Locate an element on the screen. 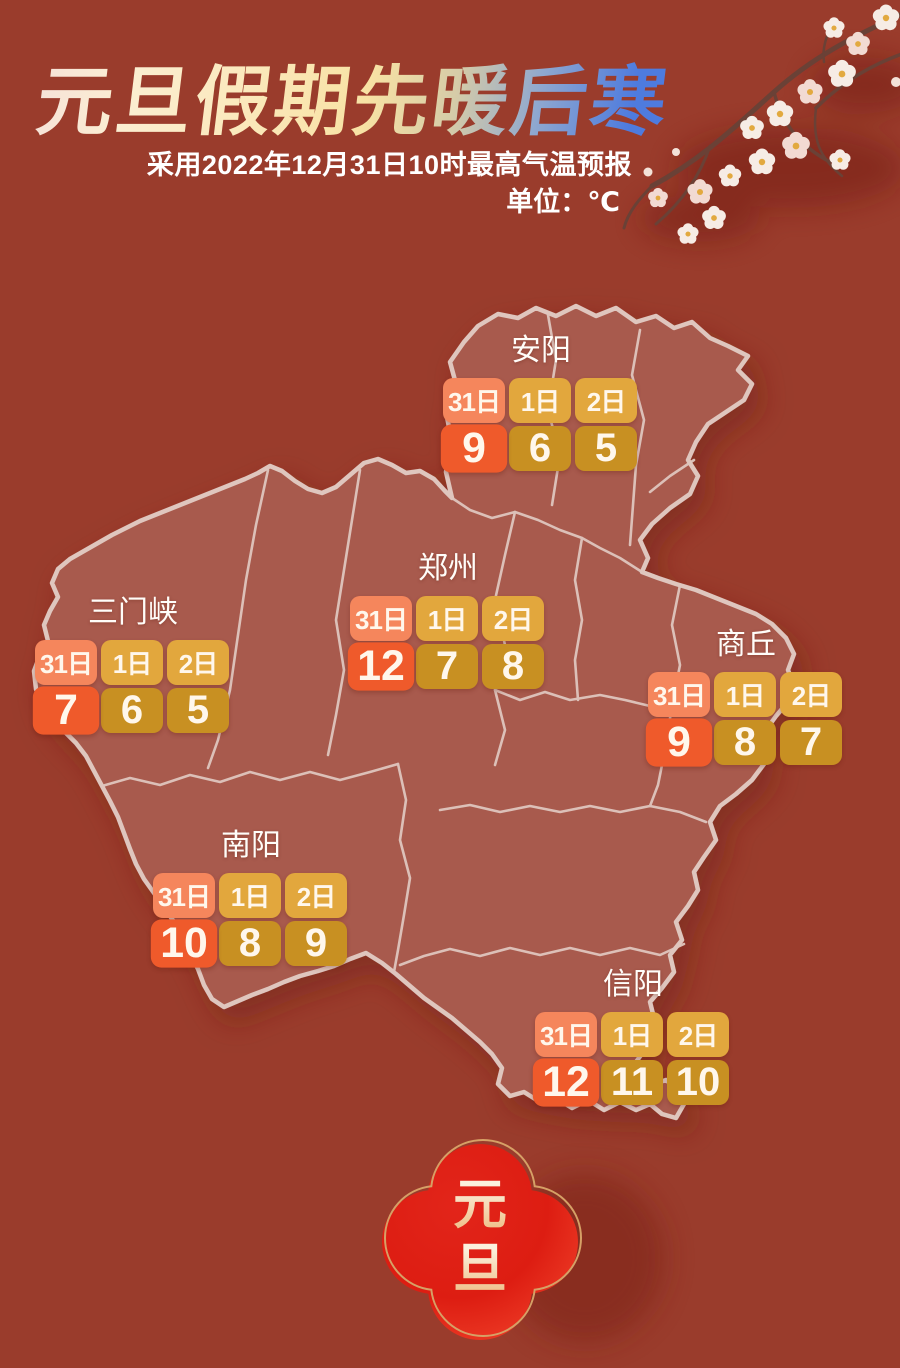 The width and height of the screenshot is (900, 1368). subtitle: 采用2022年12月31日10时最高气温预报 is located at coordinates (389, 165).